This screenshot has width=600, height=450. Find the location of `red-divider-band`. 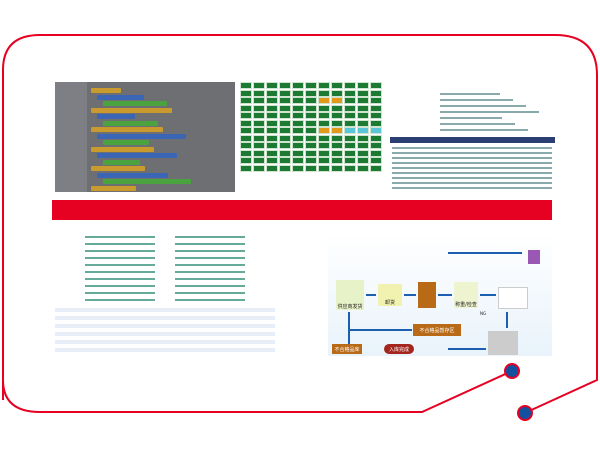

red-divider-band is located at coordinates (302, 210).